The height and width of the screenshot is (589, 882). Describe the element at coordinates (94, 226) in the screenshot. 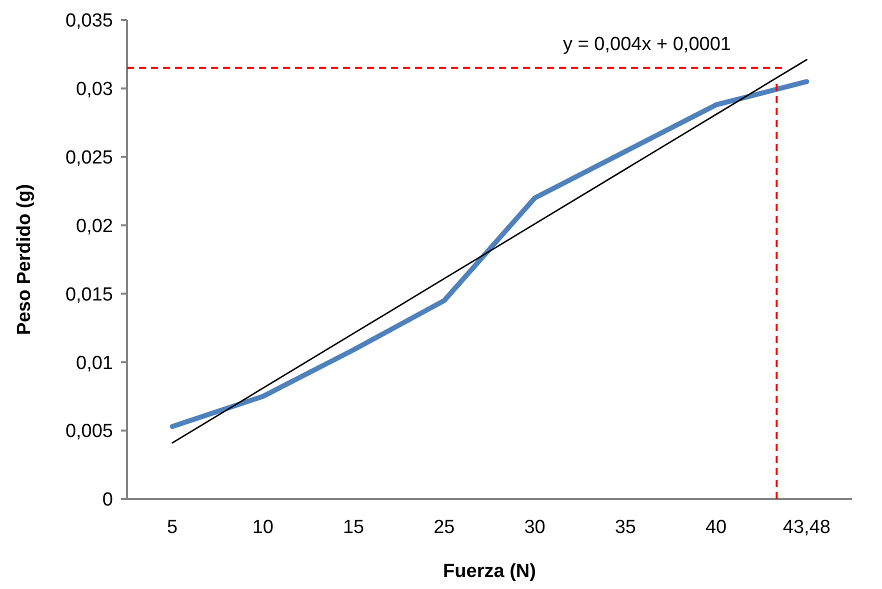

I see `y-tick-label: 0,02` at that location.